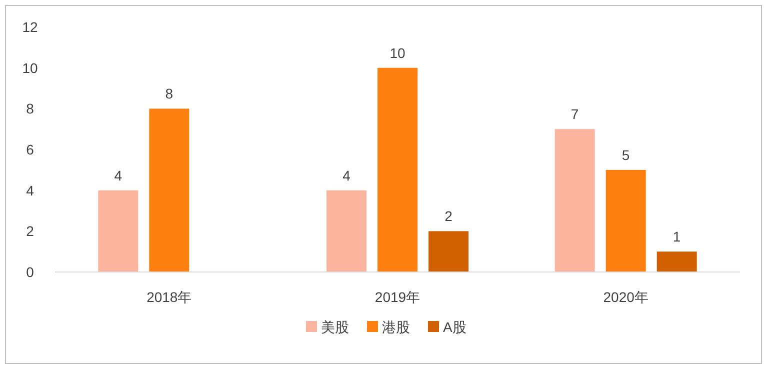 This screenshot has width=767, height=369. What do you see at coordinates (396, 327) in the screenshot?
I see `legend-label: 港股` at bounding box center [396, 327].